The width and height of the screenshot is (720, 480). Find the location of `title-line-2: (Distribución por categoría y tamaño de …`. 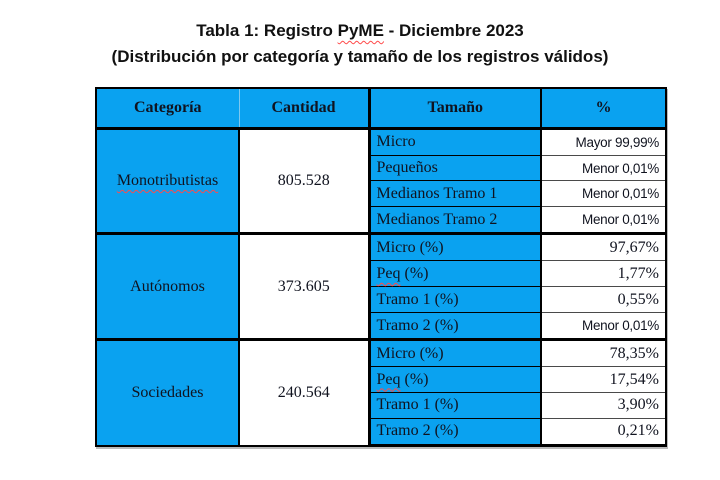

title-line-2: (Distribución por categoría y tamaño de … is located at coordinates (360, 56).